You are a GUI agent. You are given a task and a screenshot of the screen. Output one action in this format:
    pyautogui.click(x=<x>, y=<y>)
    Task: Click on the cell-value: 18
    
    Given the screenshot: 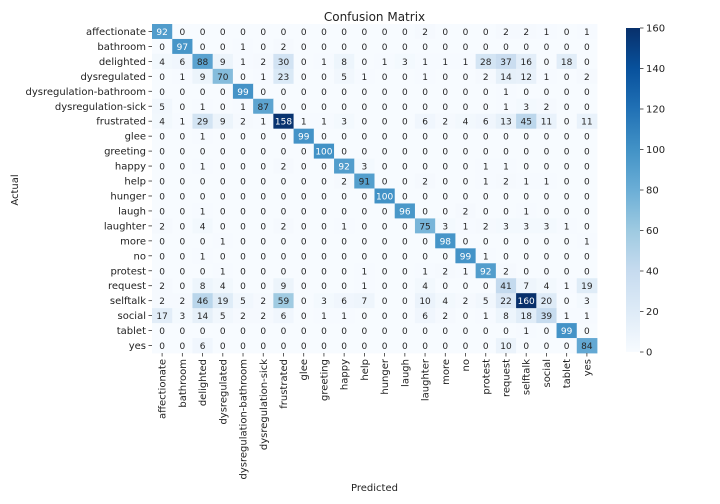 What is the action you would take?
    pyautogui.click(x=567, y=63)
    